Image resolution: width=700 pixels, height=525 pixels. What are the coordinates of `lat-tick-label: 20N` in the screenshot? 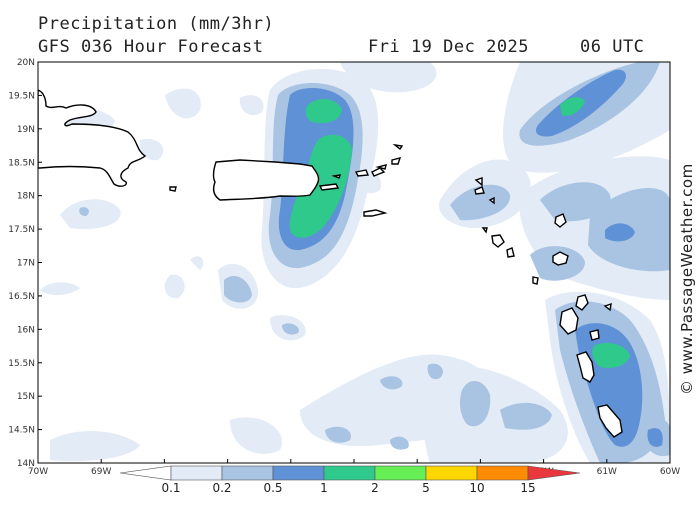 It's located at (26, 63).